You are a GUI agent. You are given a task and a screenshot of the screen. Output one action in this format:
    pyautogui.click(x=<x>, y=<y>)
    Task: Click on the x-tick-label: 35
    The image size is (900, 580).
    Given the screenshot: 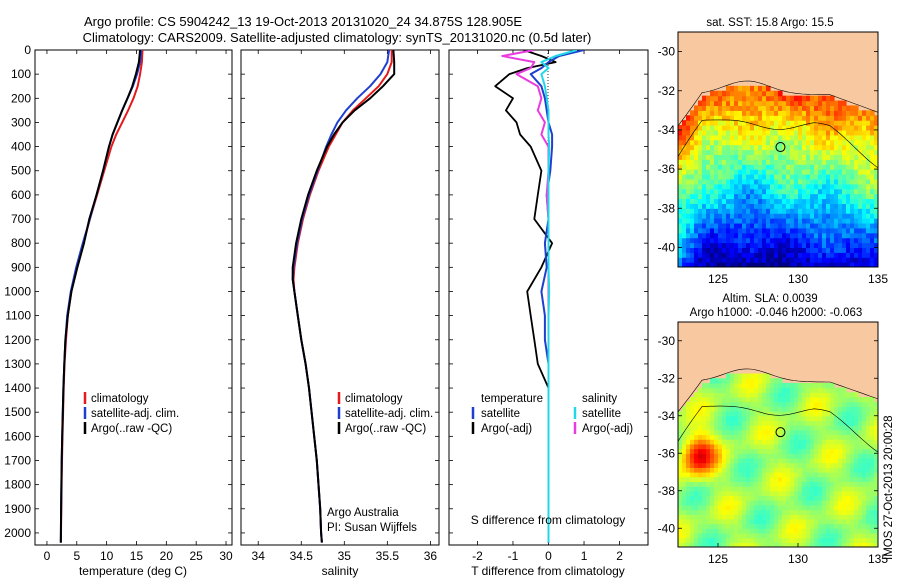 What is the action you would take?
    pyautogui.click(x=345, y=556)
    